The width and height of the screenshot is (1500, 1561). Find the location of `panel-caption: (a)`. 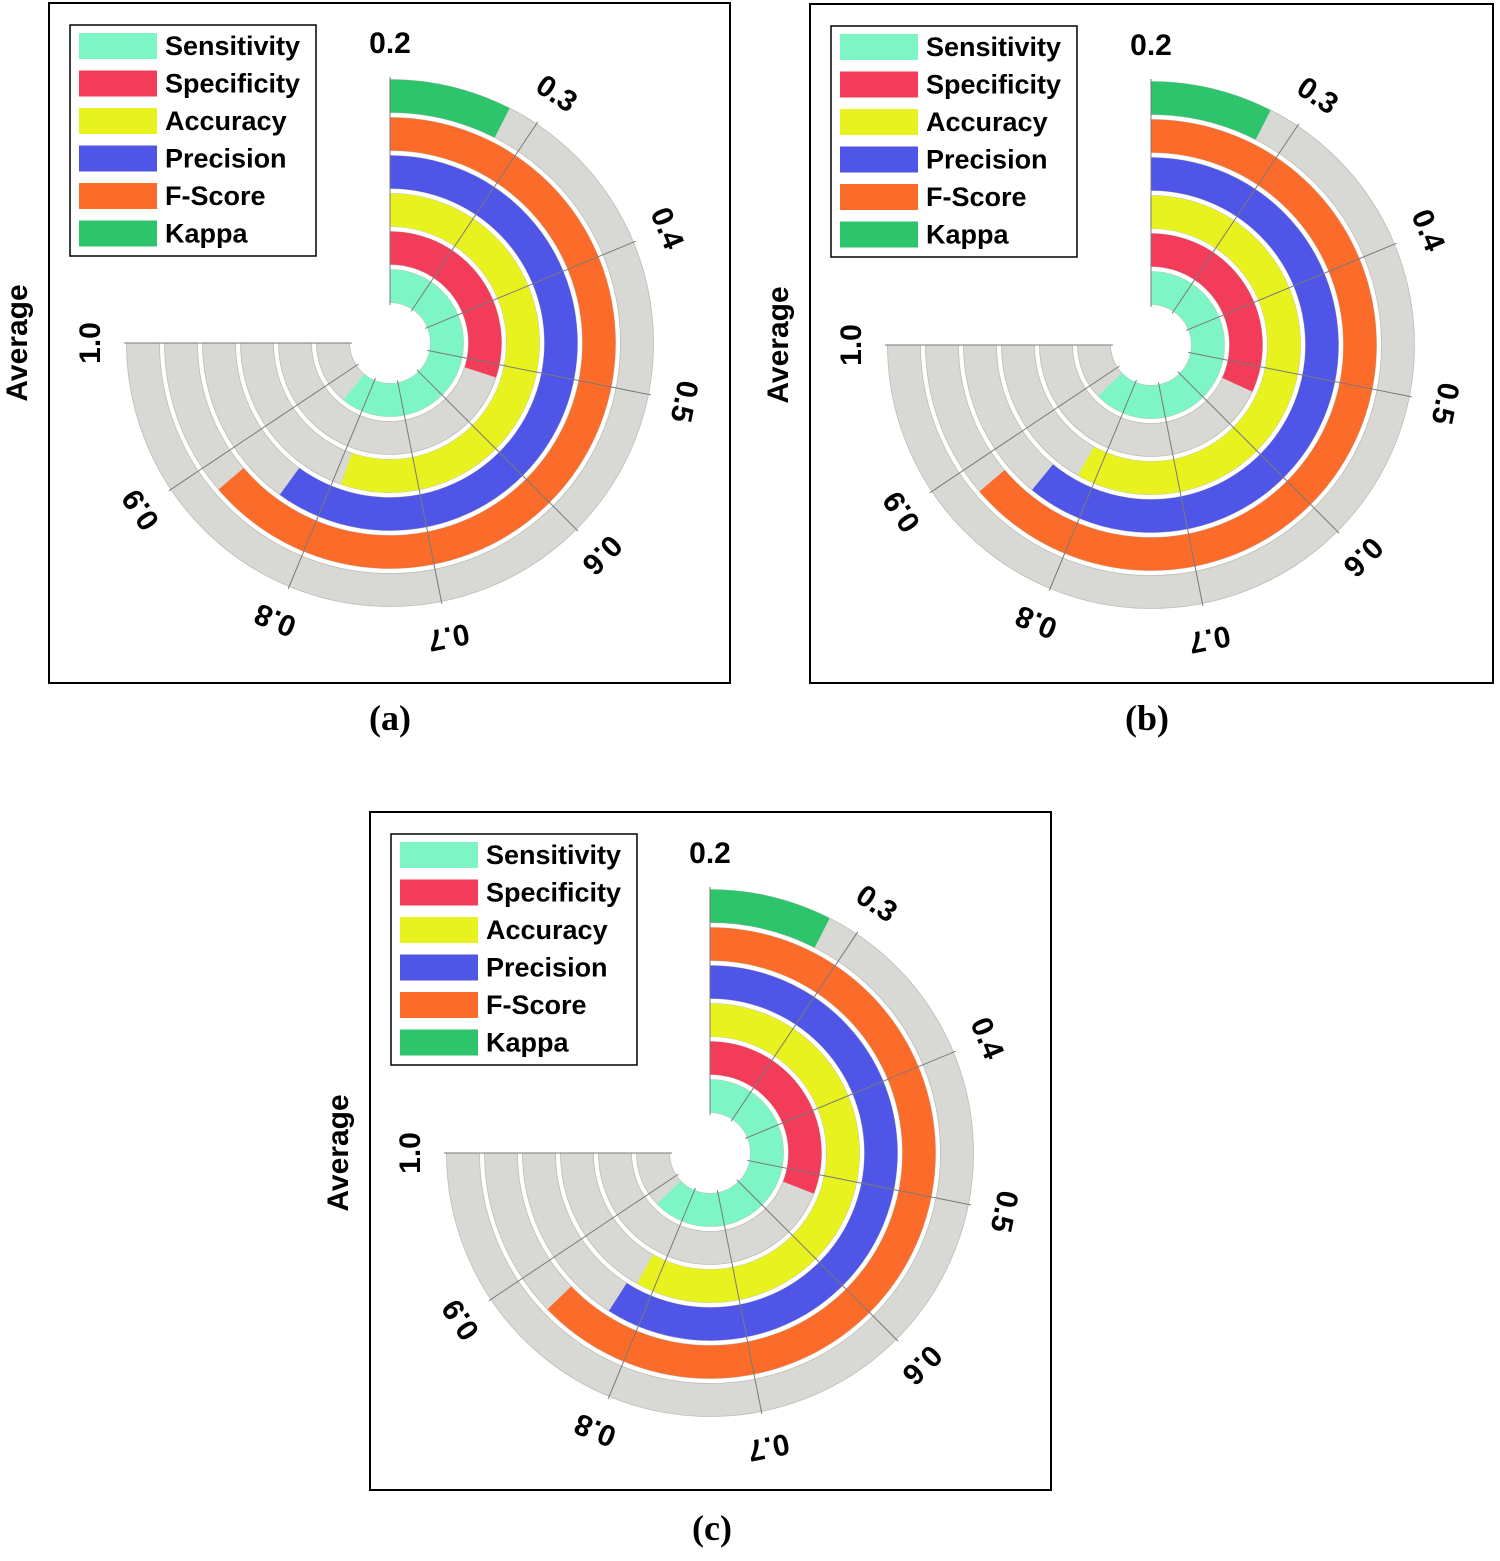

panel-caption: (a) is located at coordinates (390, 718).